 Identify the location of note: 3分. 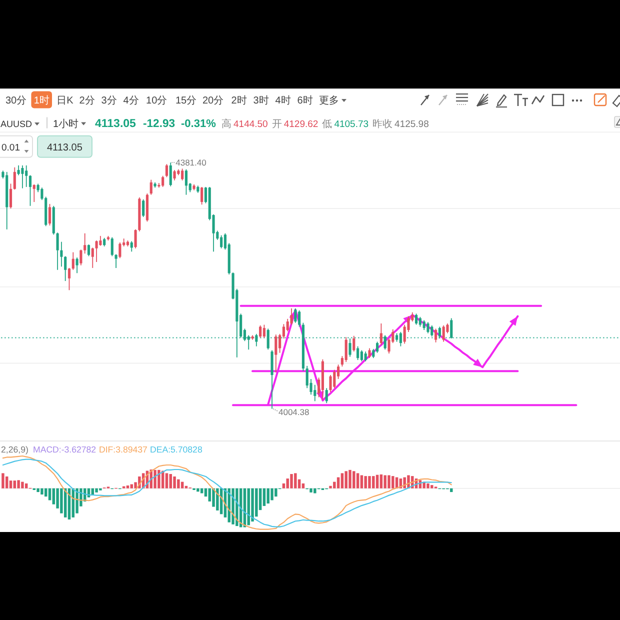
(109, 101).